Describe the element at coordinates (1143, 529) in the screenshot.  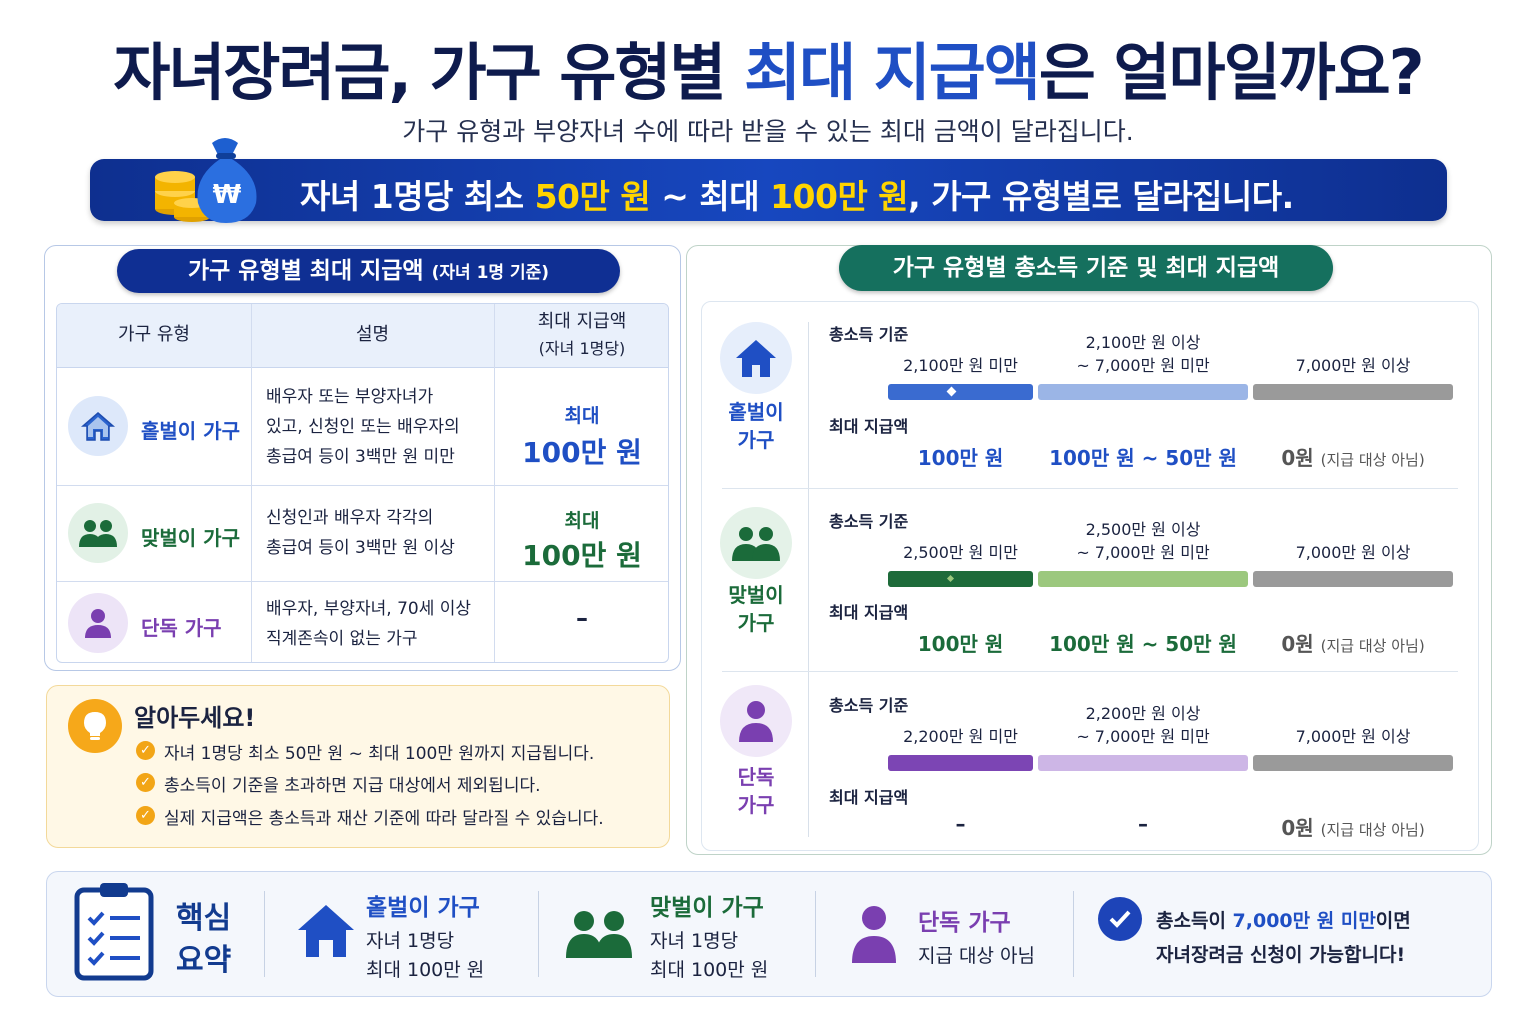
I see `threshold-mid: 2,500만 원 이상` at that location.